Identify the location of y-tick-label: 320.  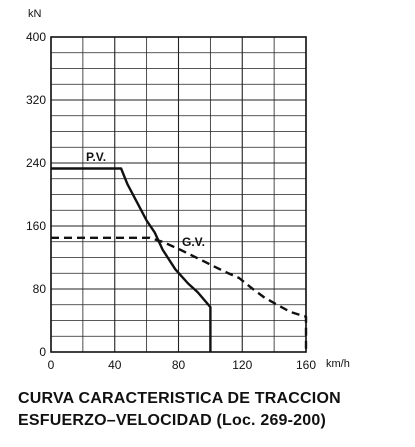
(36, 100).